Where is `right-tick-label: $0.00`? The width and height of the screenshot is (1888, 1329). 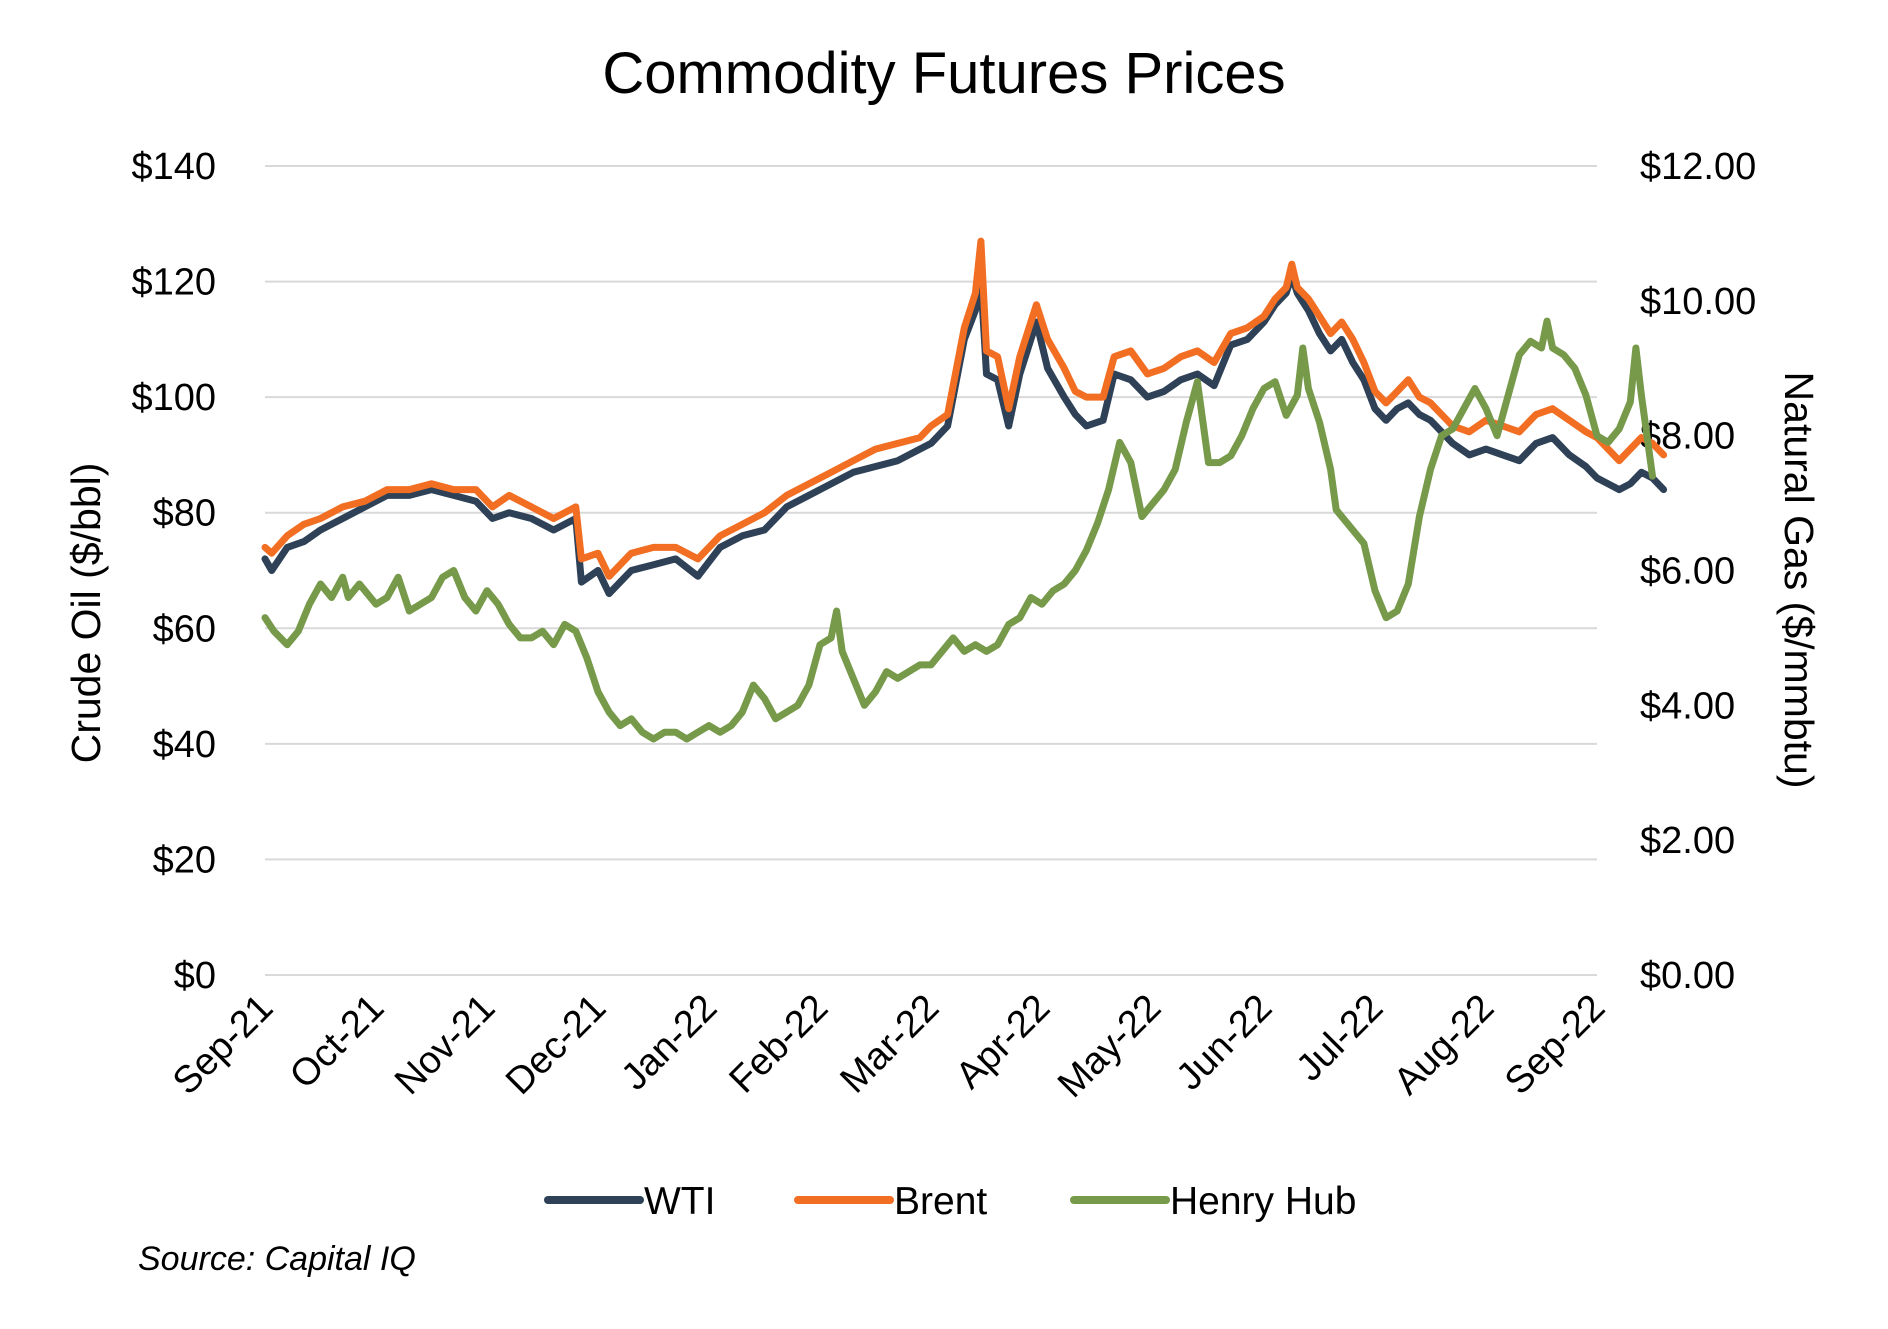 right-tick-label: $0.00 is located at coordinates (1687, 976).